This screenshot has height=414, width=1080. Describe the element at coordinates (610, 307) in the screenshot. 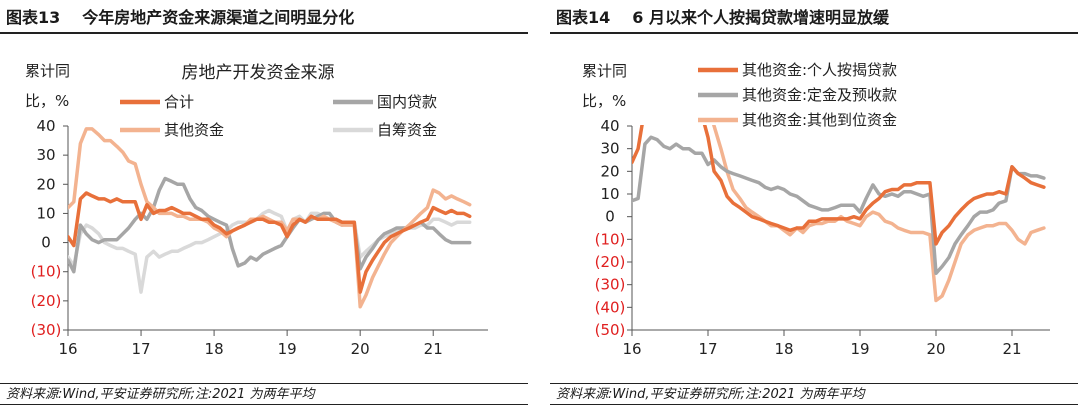

I see `y-tick-label: (40)` at that location.